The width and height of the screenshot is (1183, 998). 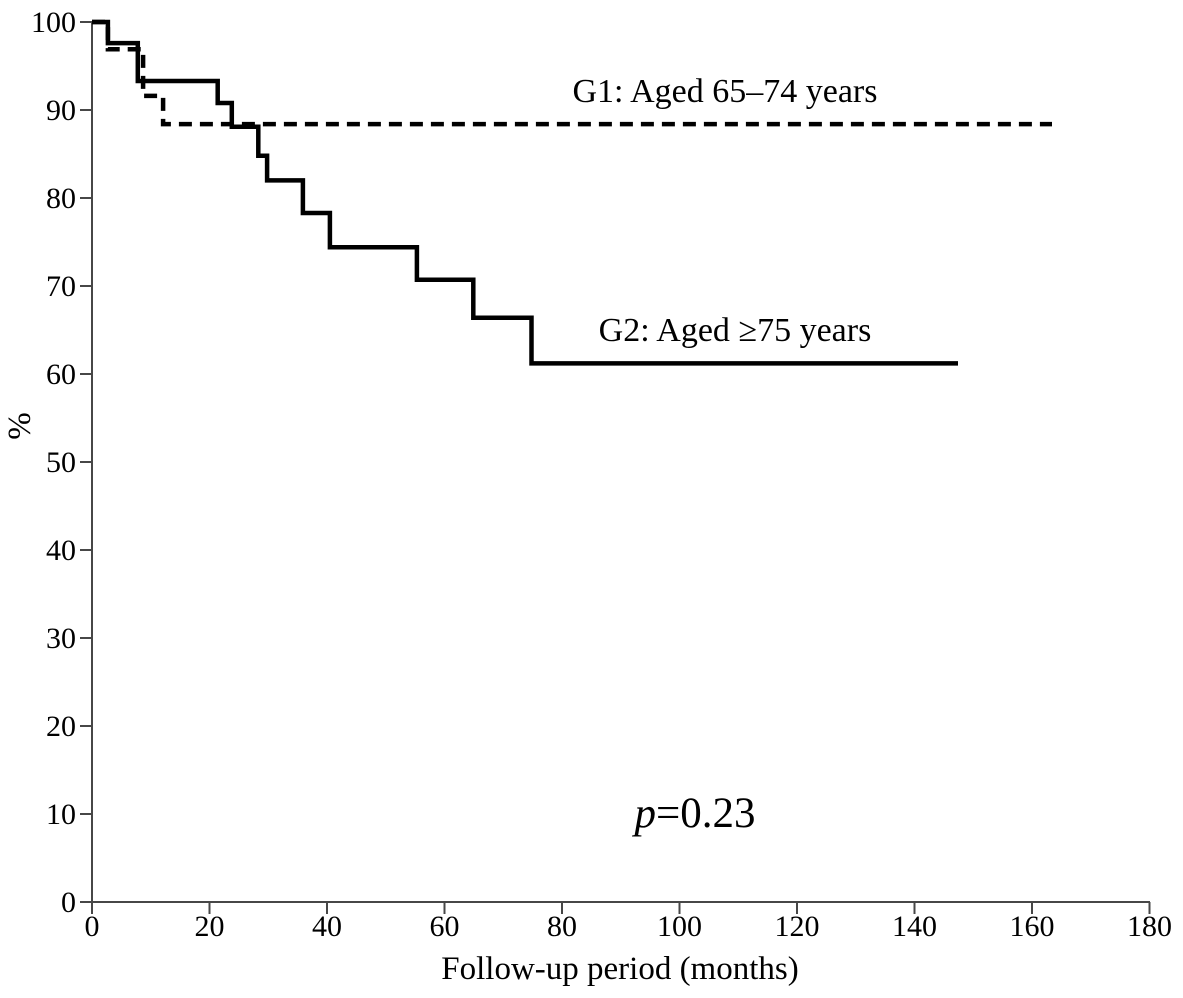 What do you see at coordinates (61, 814) in the screenshot?
I see `y-tick-label: 10` at bounding box center [61, 814].